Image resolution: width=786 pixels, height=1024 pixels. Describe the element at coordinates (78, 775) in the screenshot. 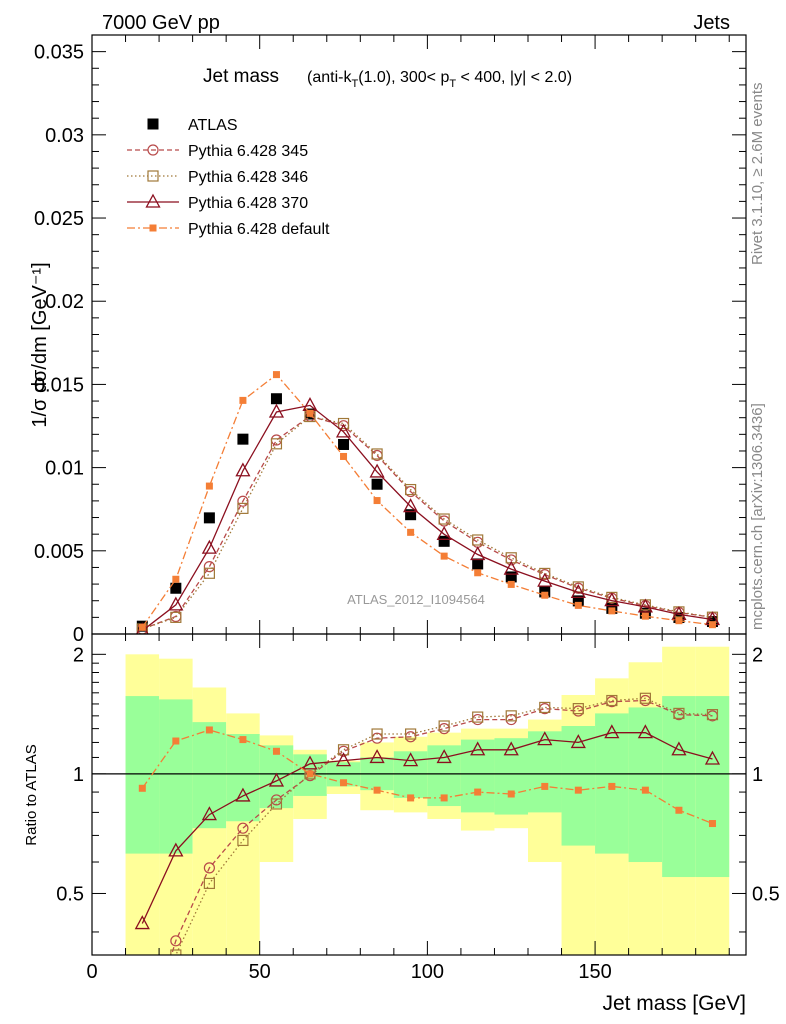

I see `ratio-ytick-label-1: 1` at that location.